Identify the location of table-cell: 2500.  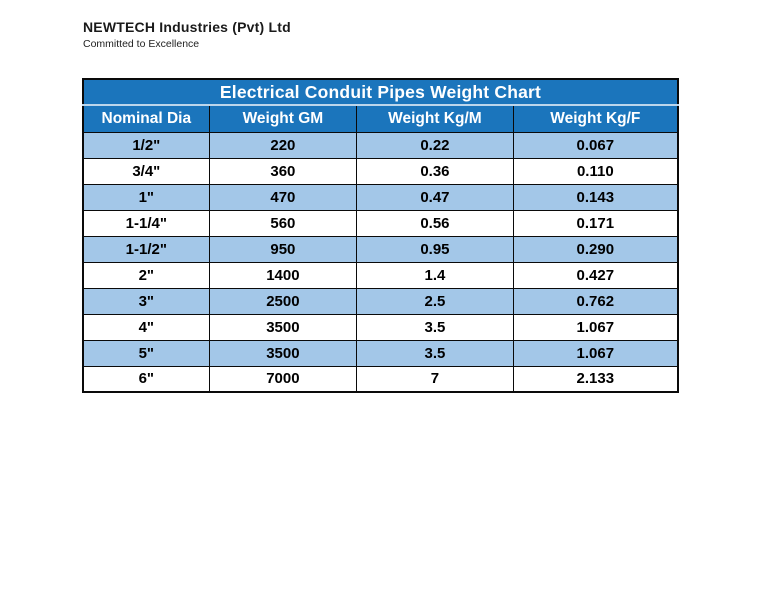
(283, 301).